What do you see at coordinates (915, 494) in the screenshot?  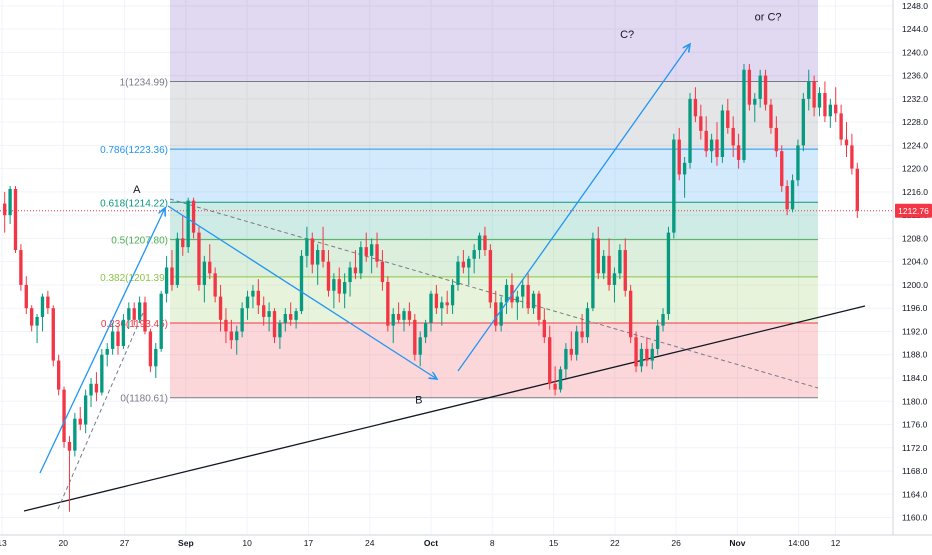 I see `y-tick-label: 1164.0` at bounding box center [915, 494].